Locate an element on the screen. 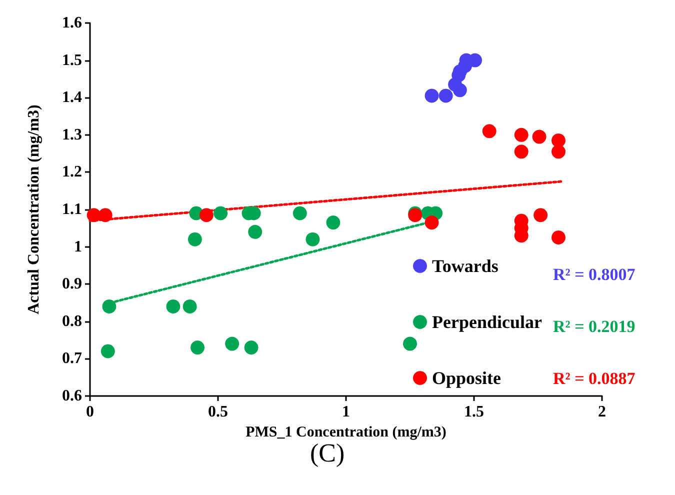 This screenshot has width=675, height=495. x-tick-label: 0 is located at coordinates (90, 412).